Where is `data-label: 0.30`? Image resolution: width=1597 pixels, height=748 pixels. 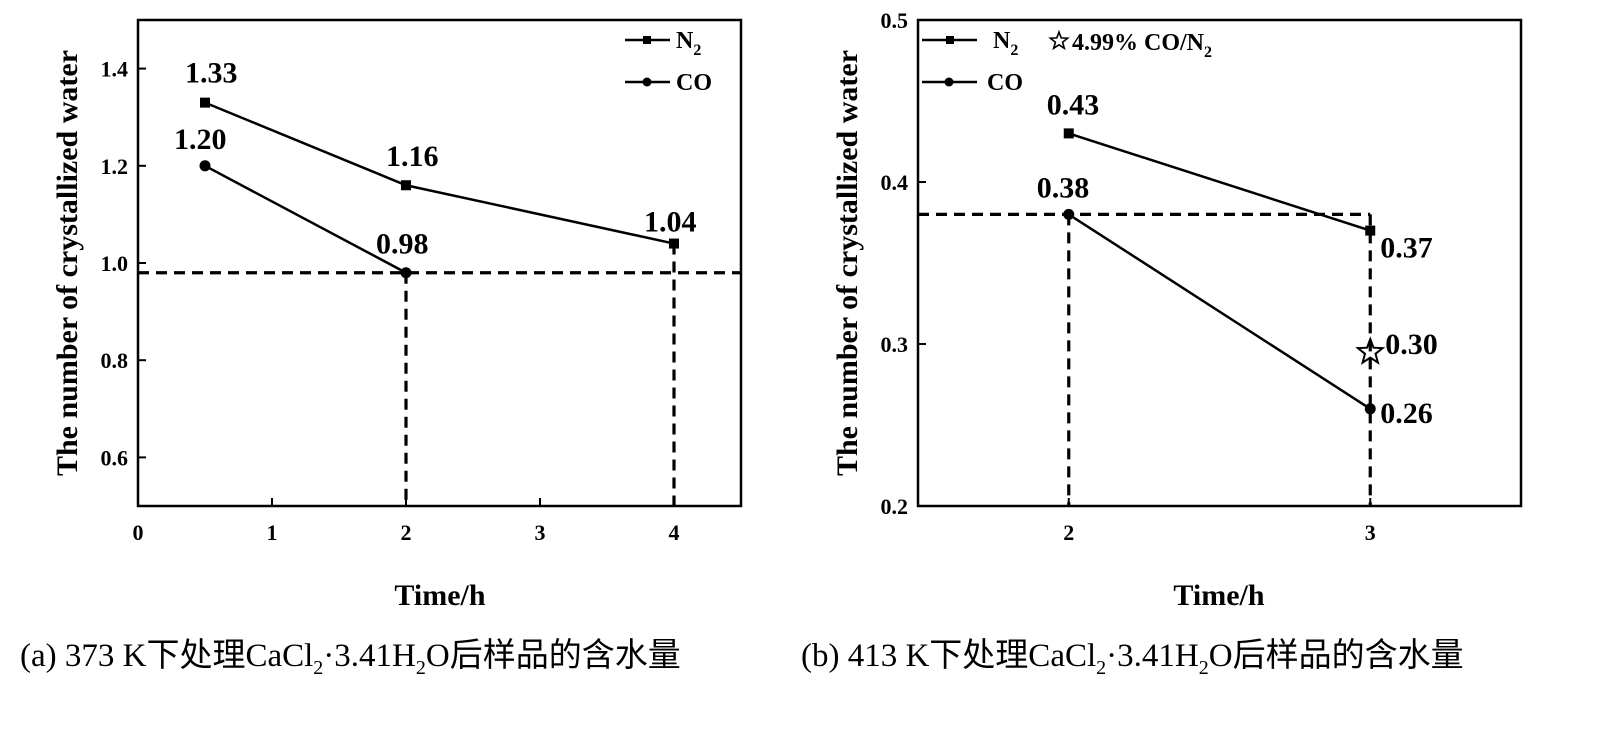 data-label: 0.30 is located at coordinates (1411, 344).